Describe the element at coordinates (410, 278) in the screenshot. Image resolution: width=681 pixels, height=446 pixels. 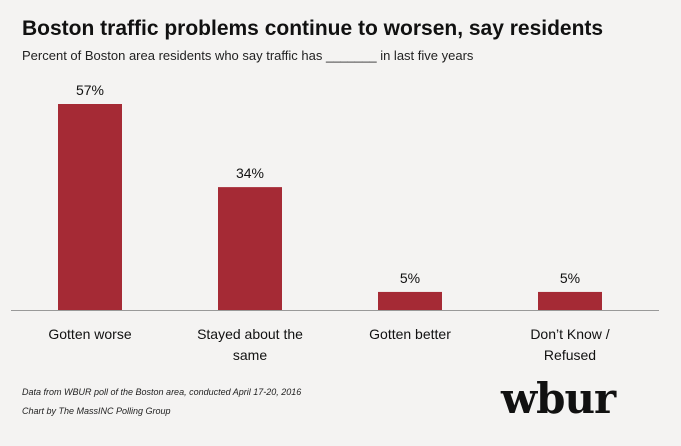
I see `data-label-3: 5%` at that location.